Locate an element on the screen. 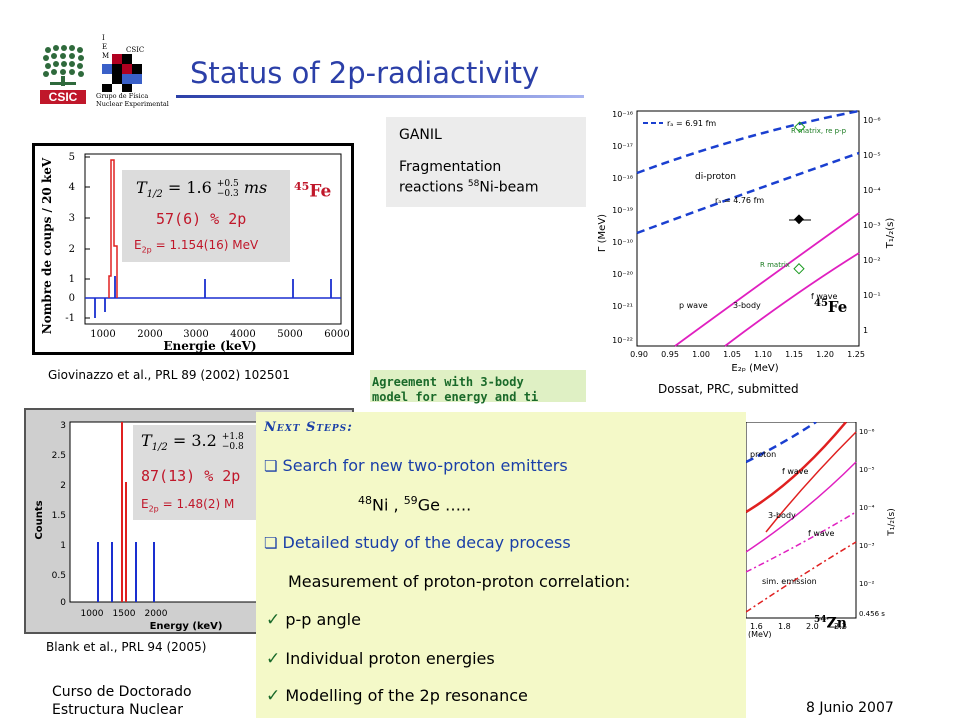 This screenshot has height=720, width=960. check-modelling-text: Modelling of the 2p resonance is located at coordinates (406, 695).